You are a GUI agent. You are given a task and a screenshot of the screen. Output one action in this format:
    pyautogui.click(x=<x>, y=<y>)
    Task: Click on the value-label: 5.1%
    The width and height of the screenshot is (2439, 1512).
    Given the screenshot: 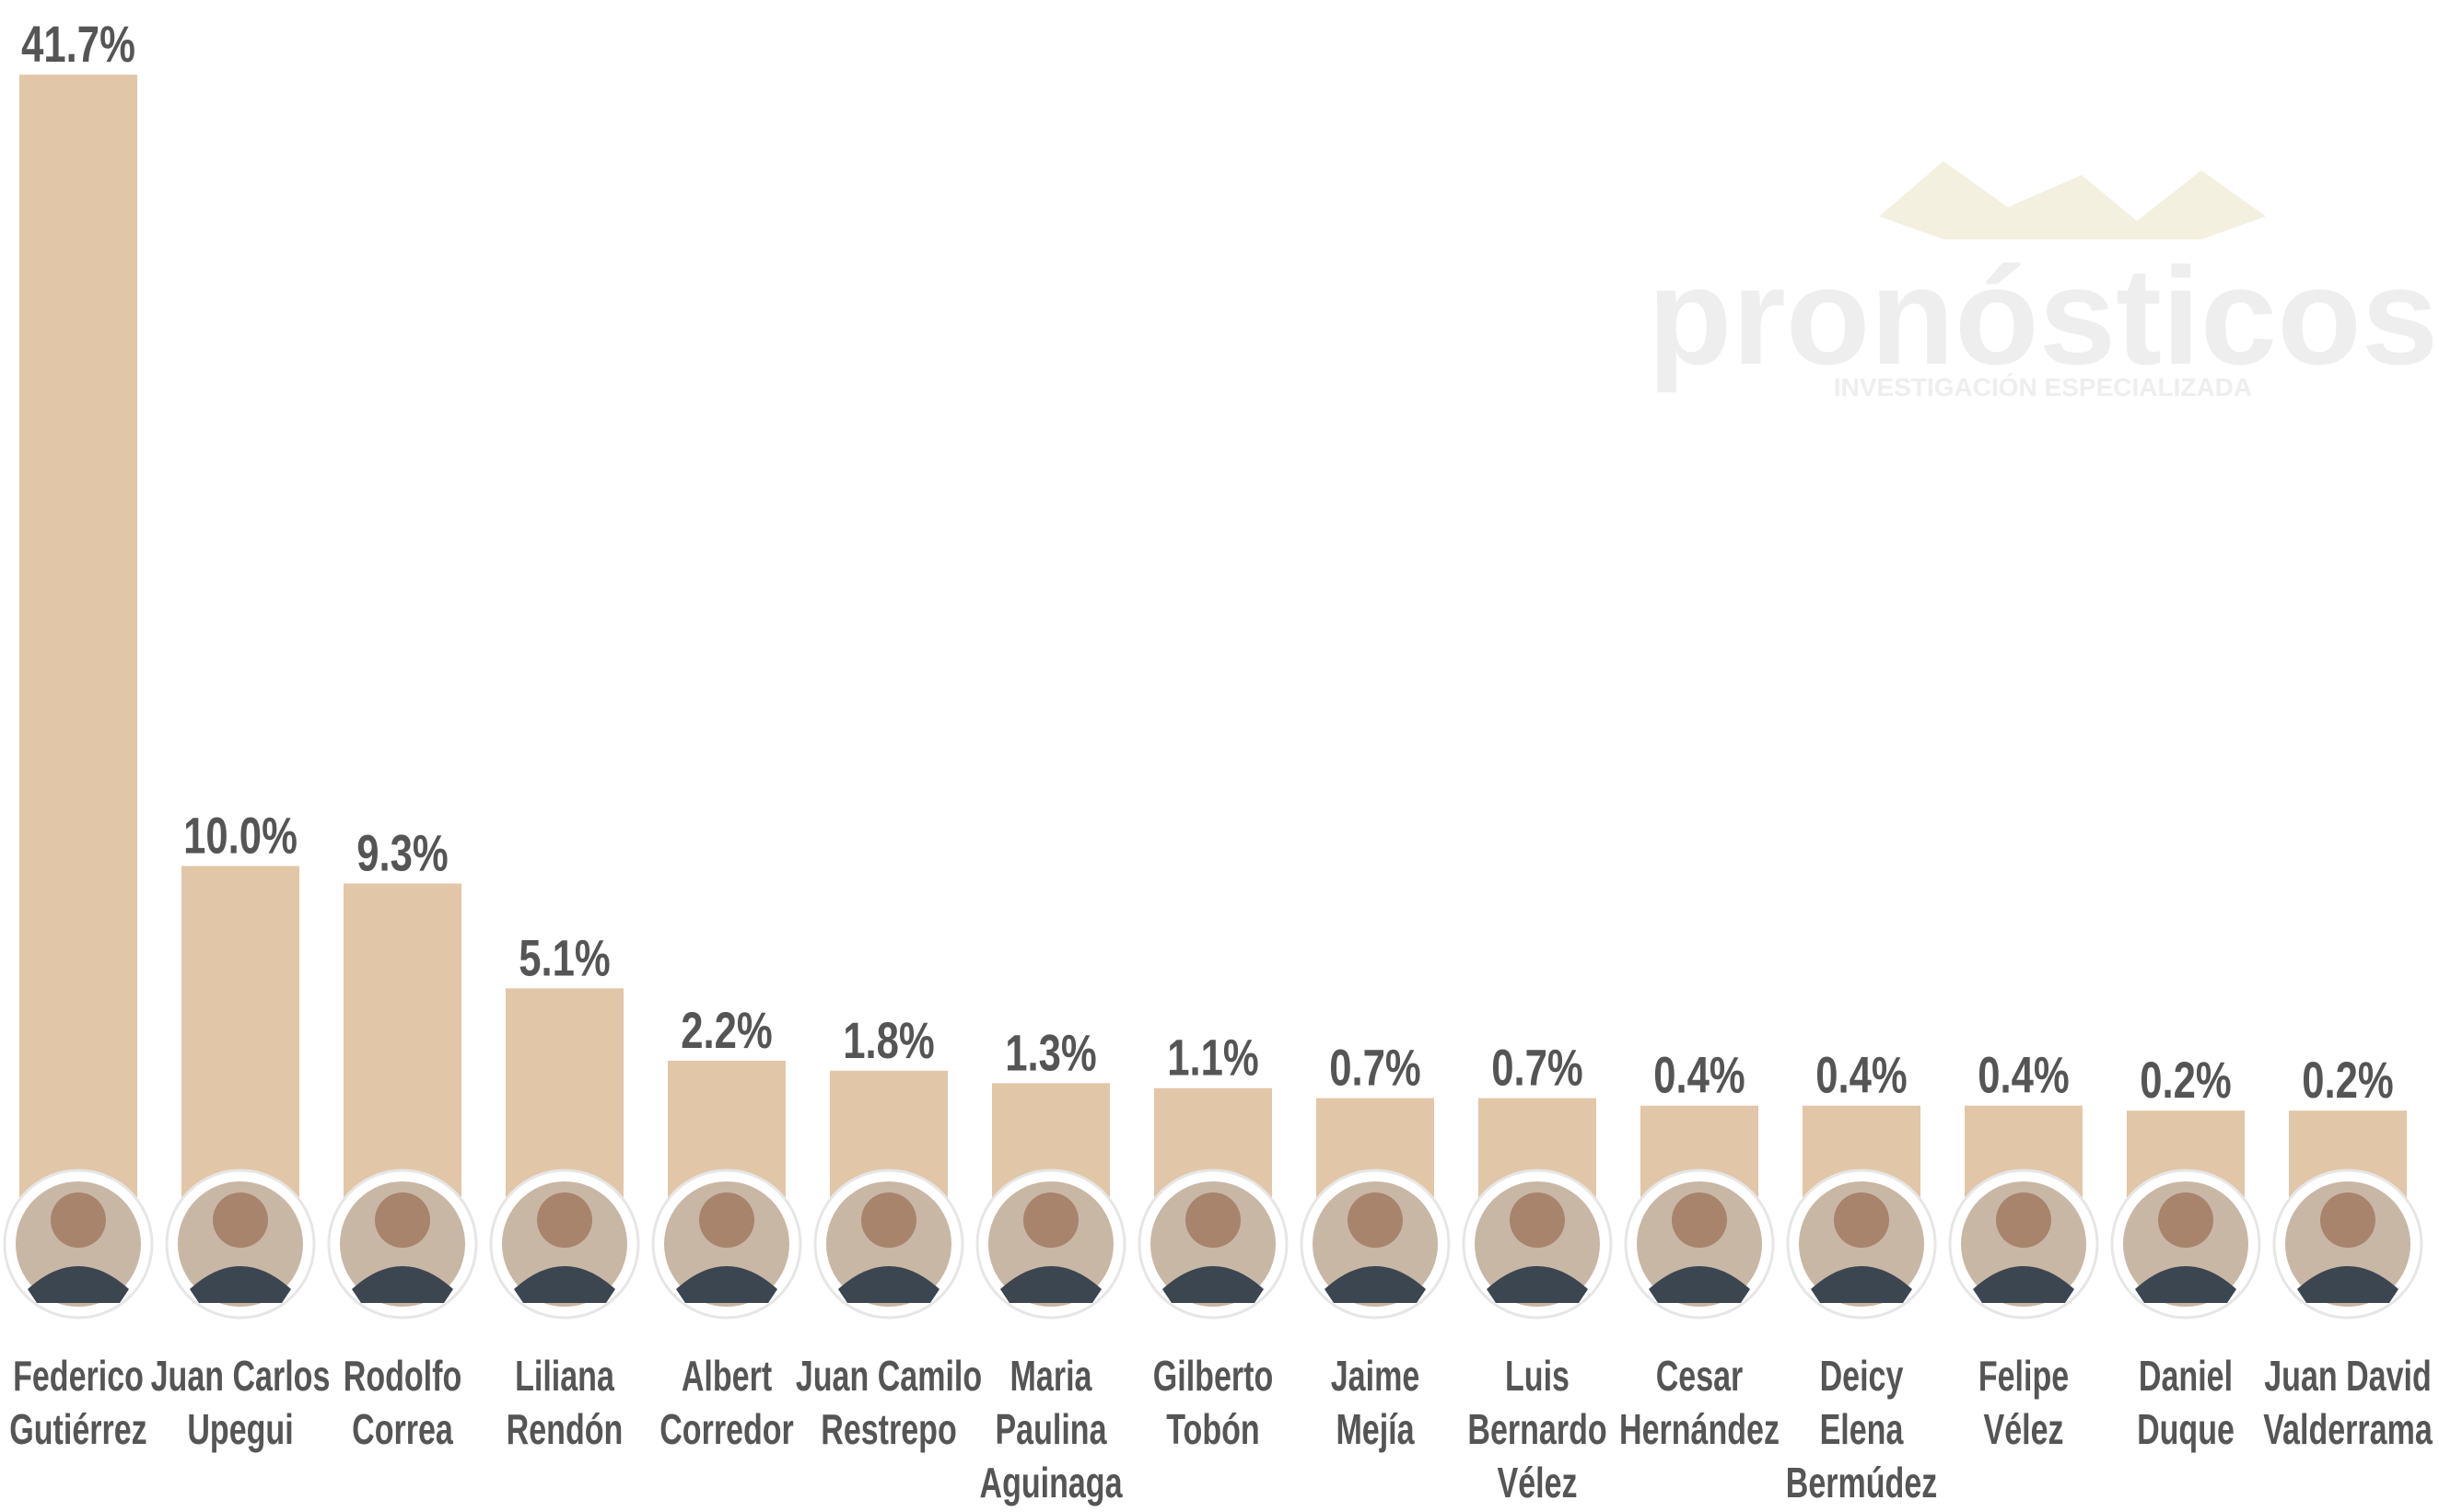 What is the action you would take?
    pyautogui.click(x=565, y=958)
    